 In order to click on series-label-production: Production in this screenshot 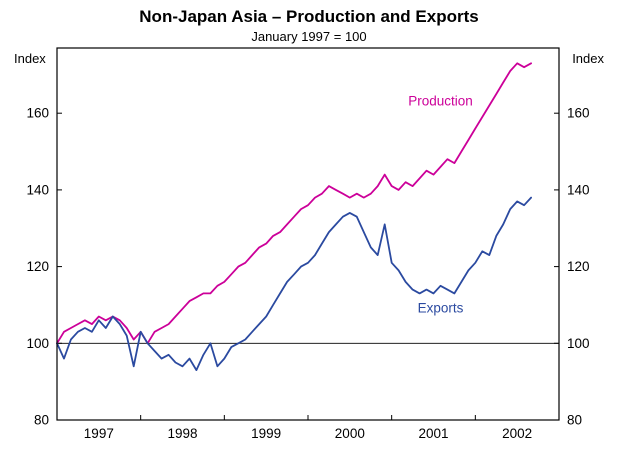, I will do `click(440, 101)`.